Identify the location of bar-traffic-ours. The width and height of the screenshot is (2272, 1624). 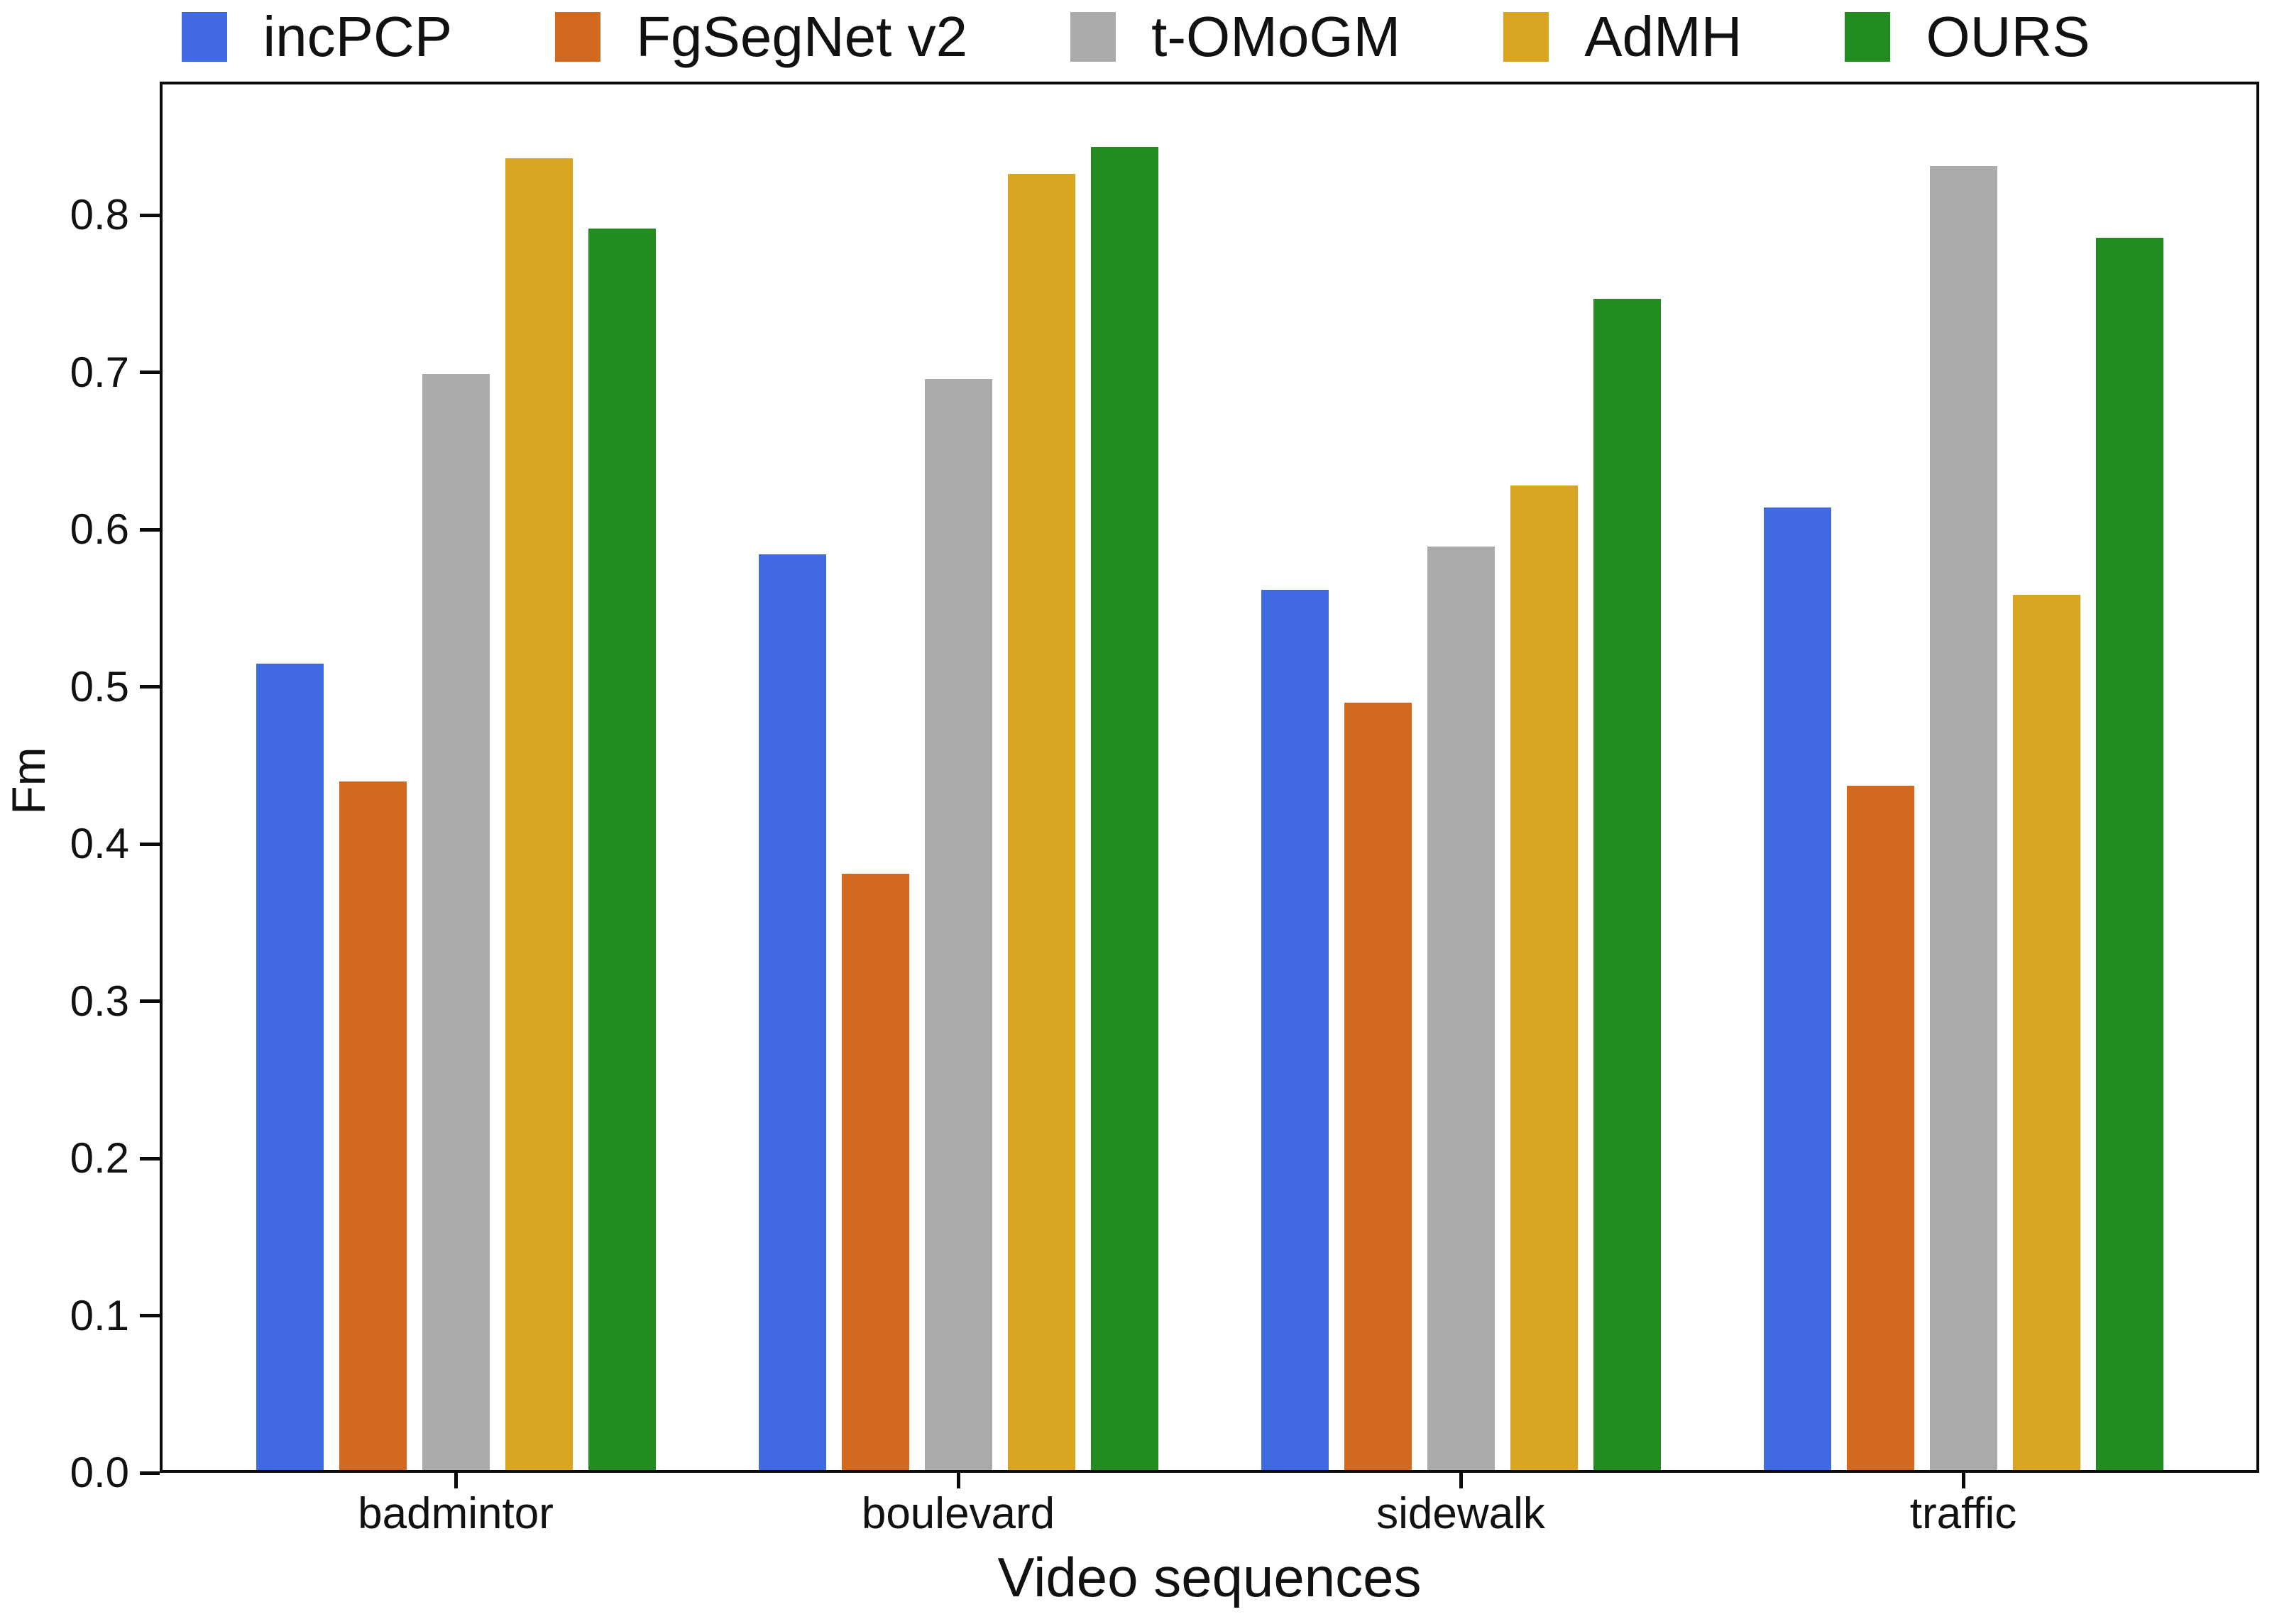
(2129, 854).